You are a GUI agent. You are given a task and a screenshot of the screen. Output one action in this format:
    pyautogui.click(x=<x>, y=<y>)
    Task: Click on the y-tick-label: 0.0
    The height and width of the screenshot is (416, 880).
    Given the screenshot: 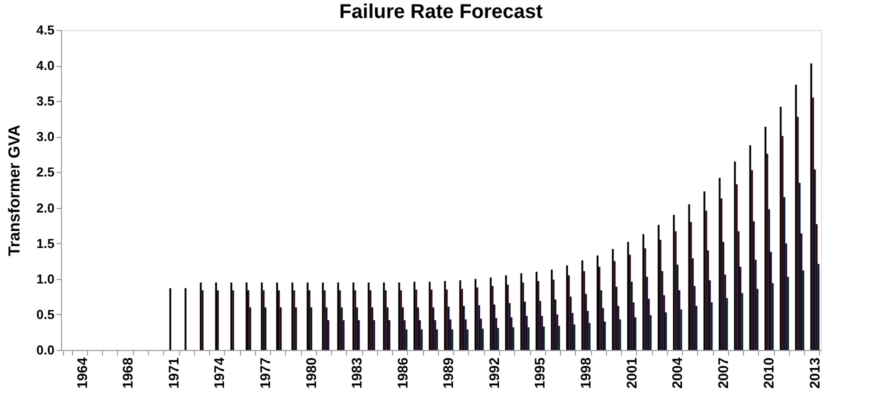 What is the action you would take?
    pyautogui.click(x=45, y=350)
    